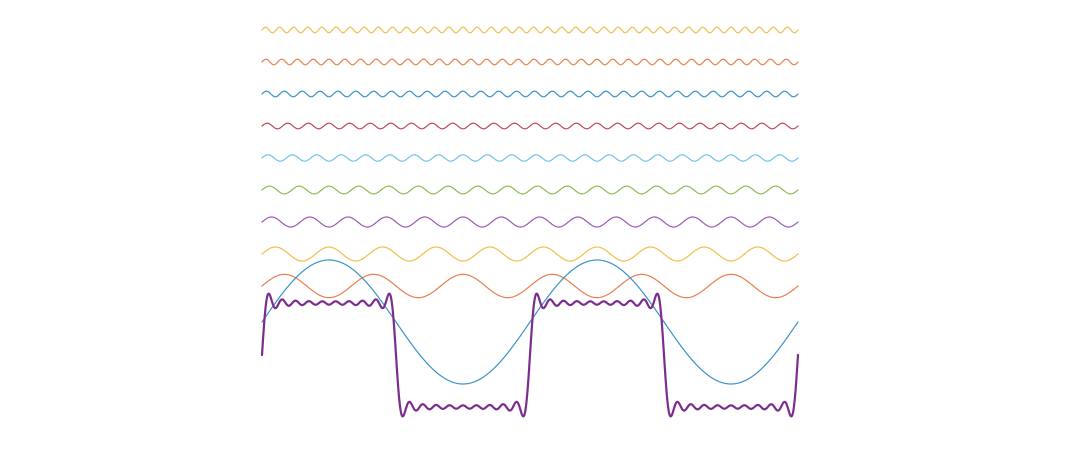  What do you see at coordinates (530, 94) in the screenshot?
I see `harmonic-15-line` at bounding box center [530, 94].